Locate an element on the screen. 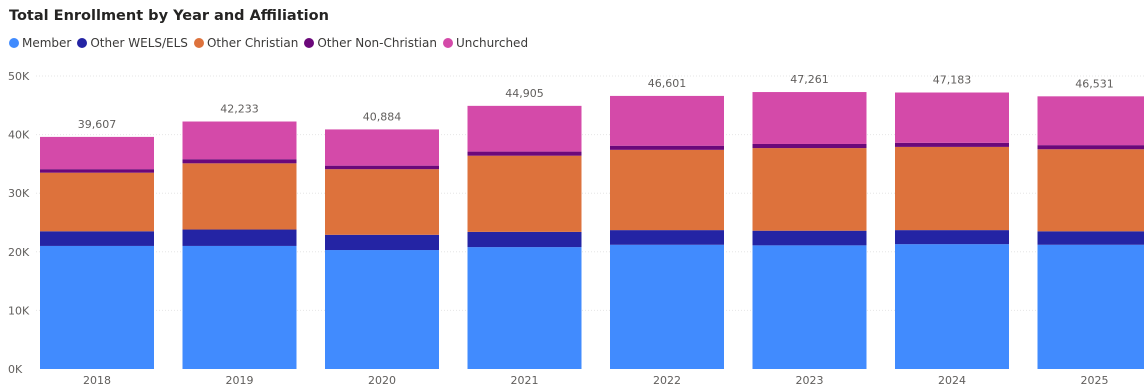 The image size is (1144, 387). legend-item: Other Non-Christian is located at coordinates (370, 43).